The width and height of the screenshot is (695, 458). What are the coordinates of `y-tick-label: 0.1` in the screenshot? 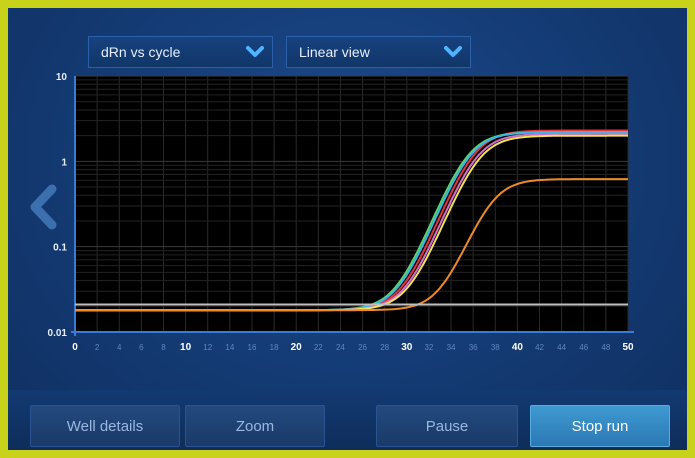 It's located at (60, 248).